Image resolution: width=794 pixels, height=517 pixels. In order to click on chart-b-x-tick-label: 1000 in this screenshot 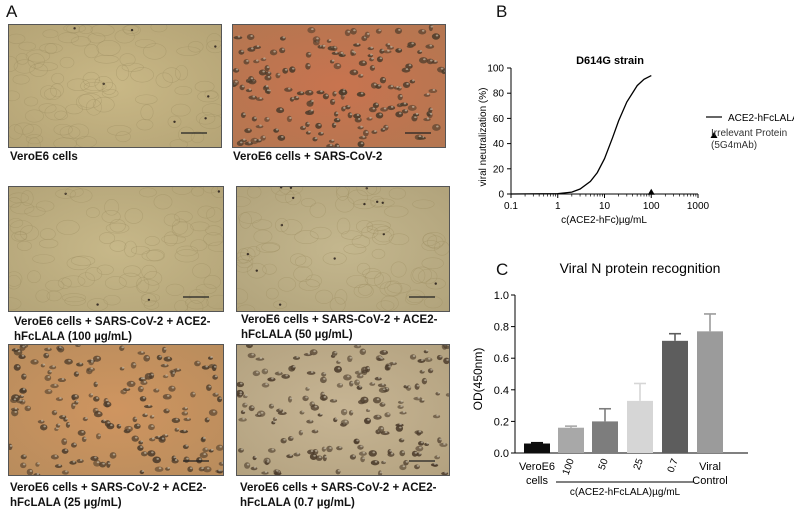, I will do `click(698, 206)`.